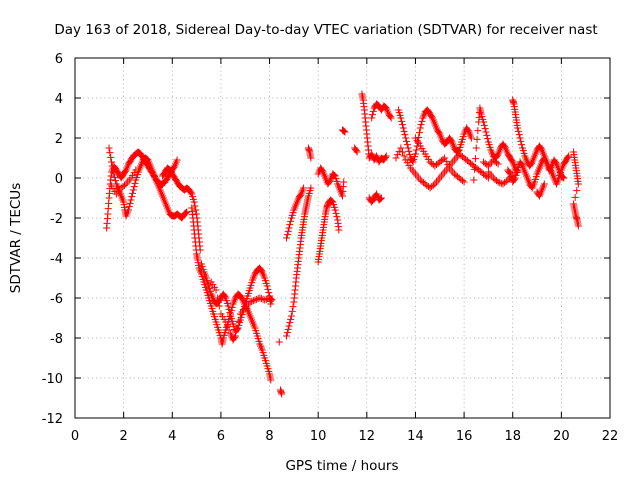 The image size is (640, 480). What do you see at coordinates (16, 238) in the screenshot?
I see `y-axis-label: SDTVAR / TECUs` at bounding box center [16, 238].